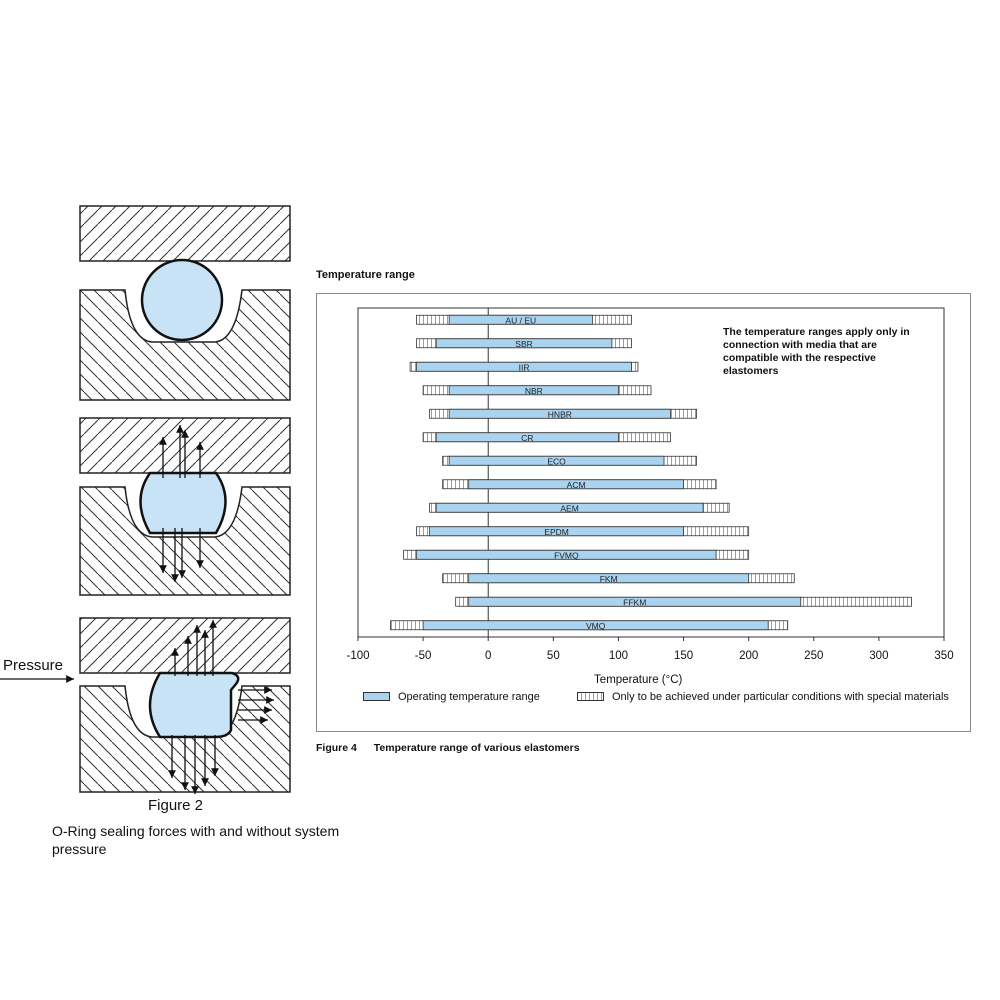 This screenshot has height=1000, width=1000. I want to click on bar-category-label: AU / EU, so click(520, 320).